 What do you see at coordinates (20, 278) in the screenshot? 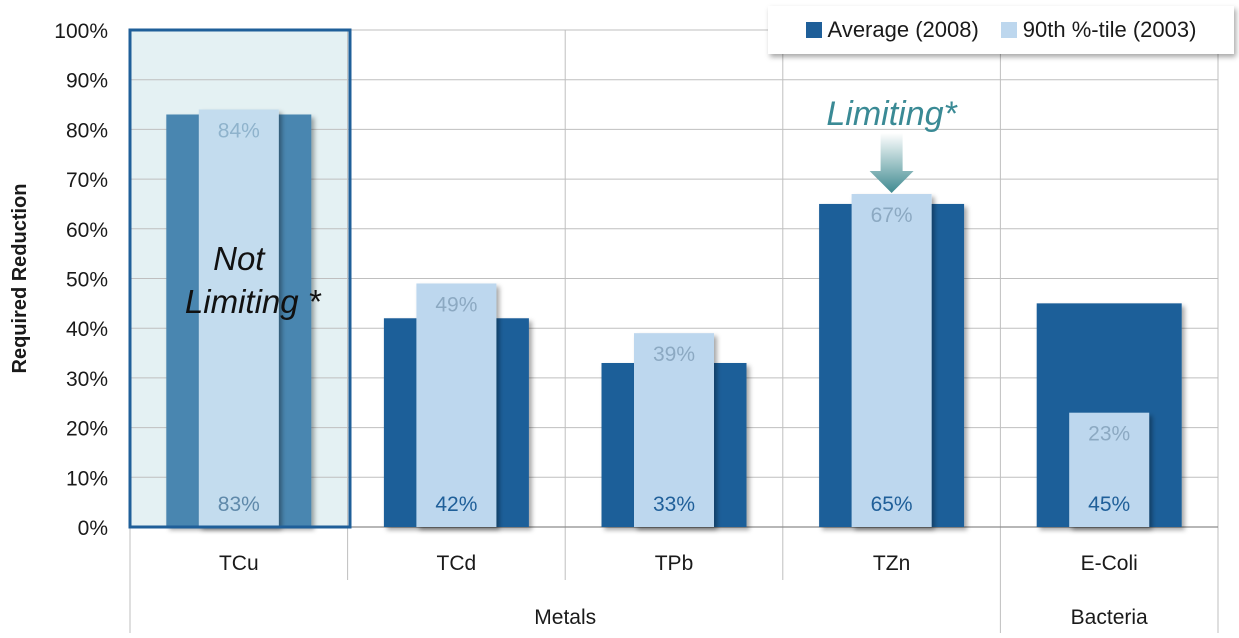
I see `y-axis-title: Required Reduction` at bounding box center [20, 278].